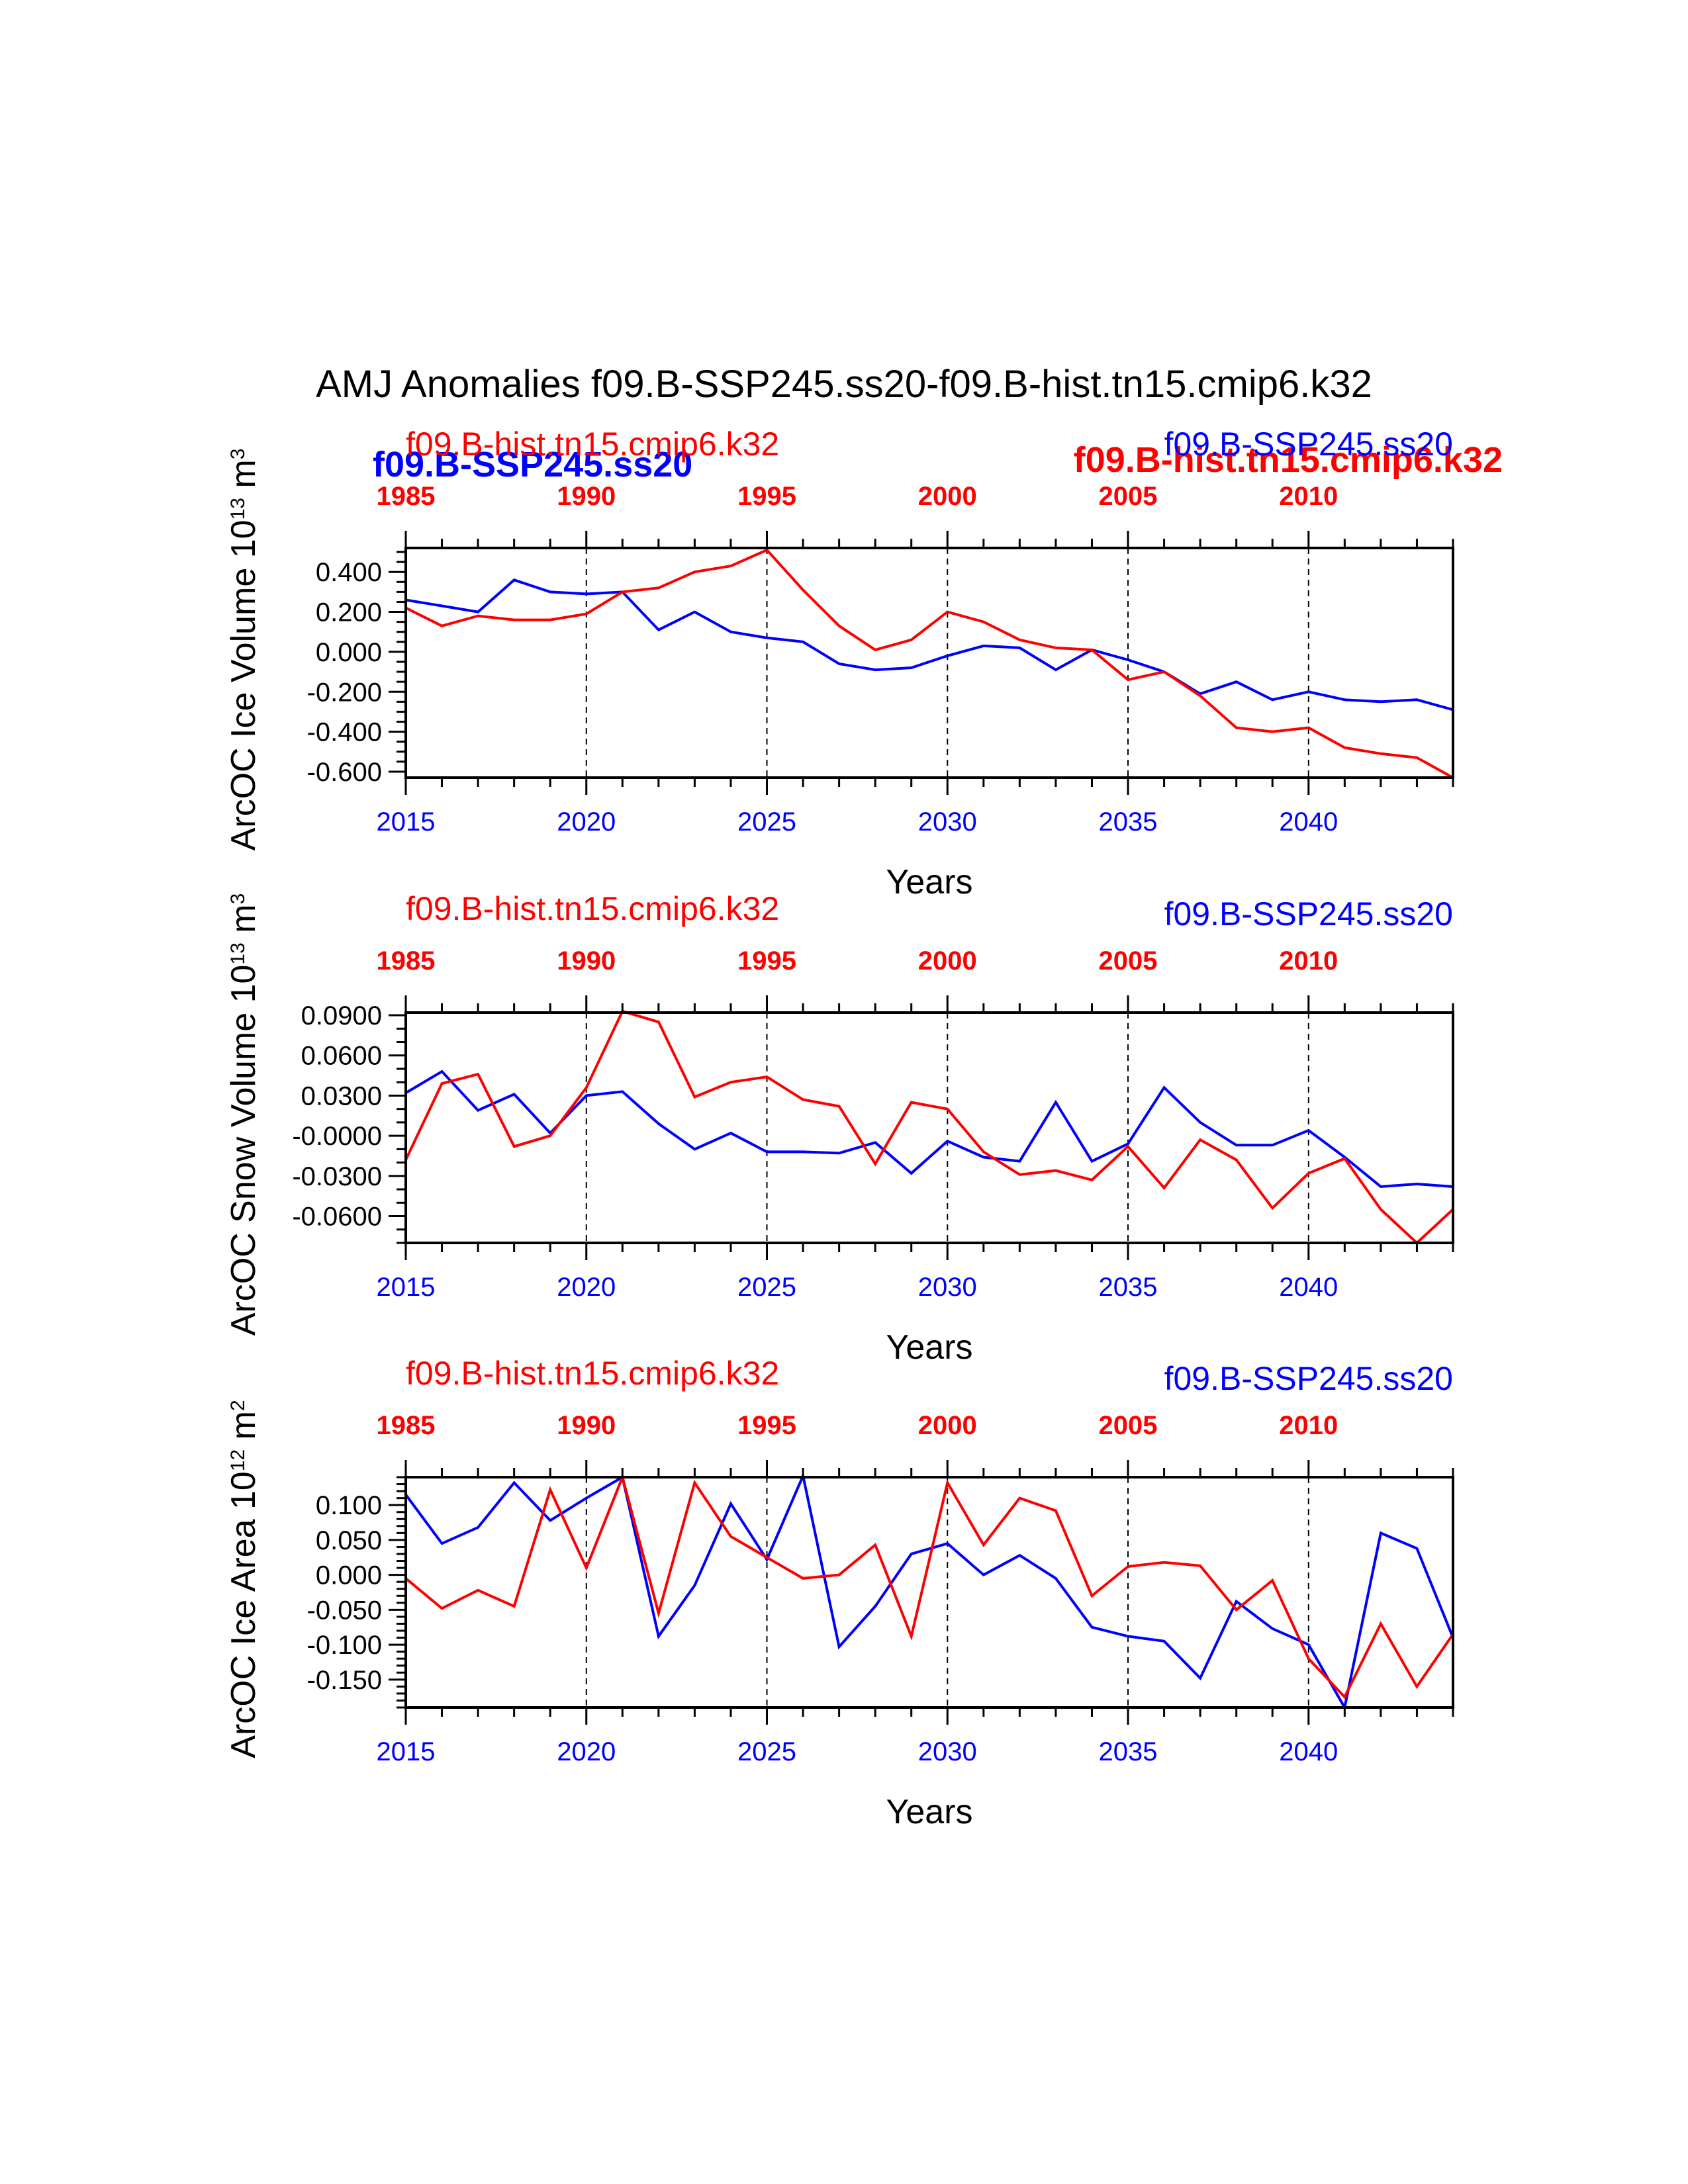 This screenshot has height=2184, width=1688. I want to click on y-axis-title-part: ArcOC Ice Area 10, so click(243, 1615).